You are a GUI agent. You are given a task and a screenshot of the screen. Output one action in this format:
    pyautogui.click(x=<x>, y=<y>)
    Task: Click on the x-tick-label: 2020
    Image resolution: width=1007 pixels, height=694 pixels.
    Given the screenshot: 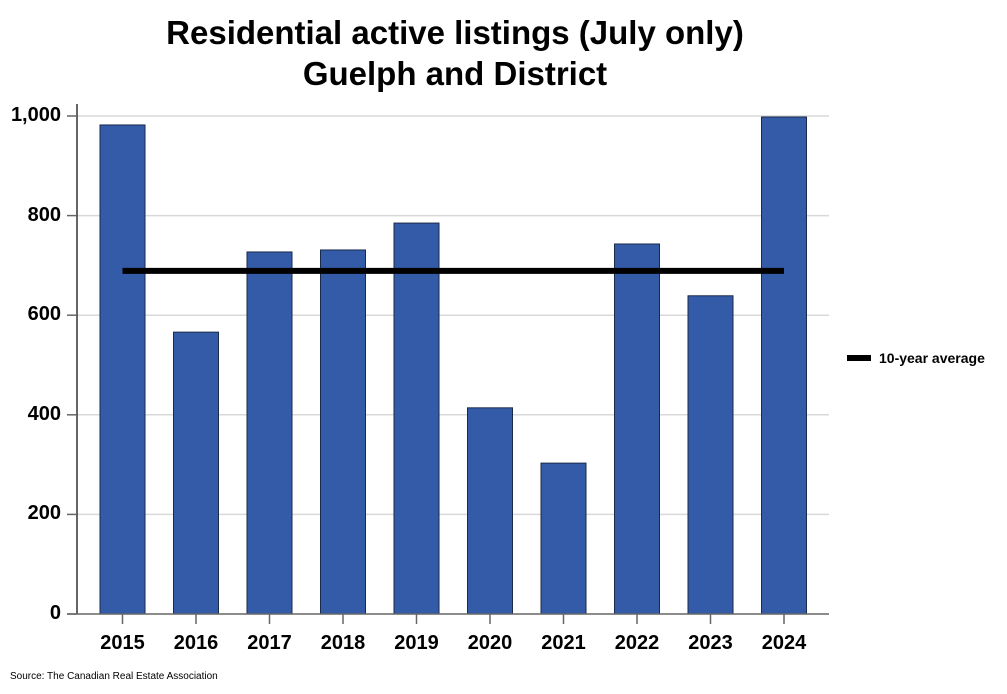 What is the action you would take?
    pyautogui.click(x=490, y=643)
    